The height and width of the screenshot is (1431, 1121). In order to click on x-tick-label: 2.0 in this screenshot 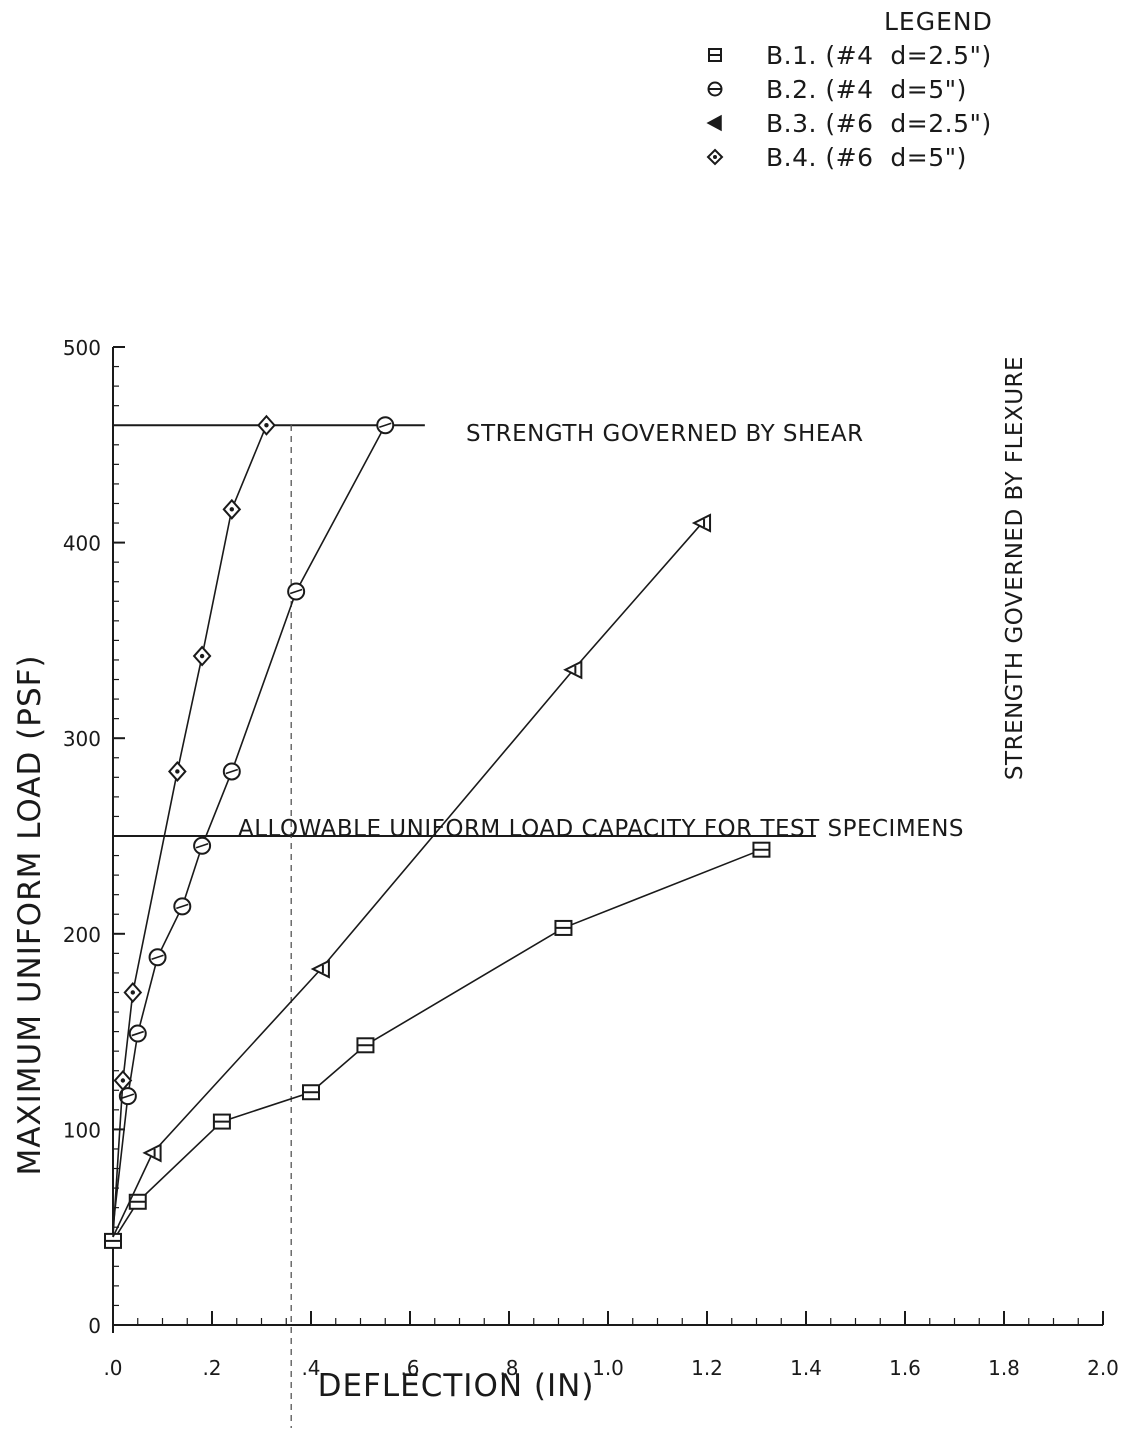, I will do `click(1103, 1368)`.